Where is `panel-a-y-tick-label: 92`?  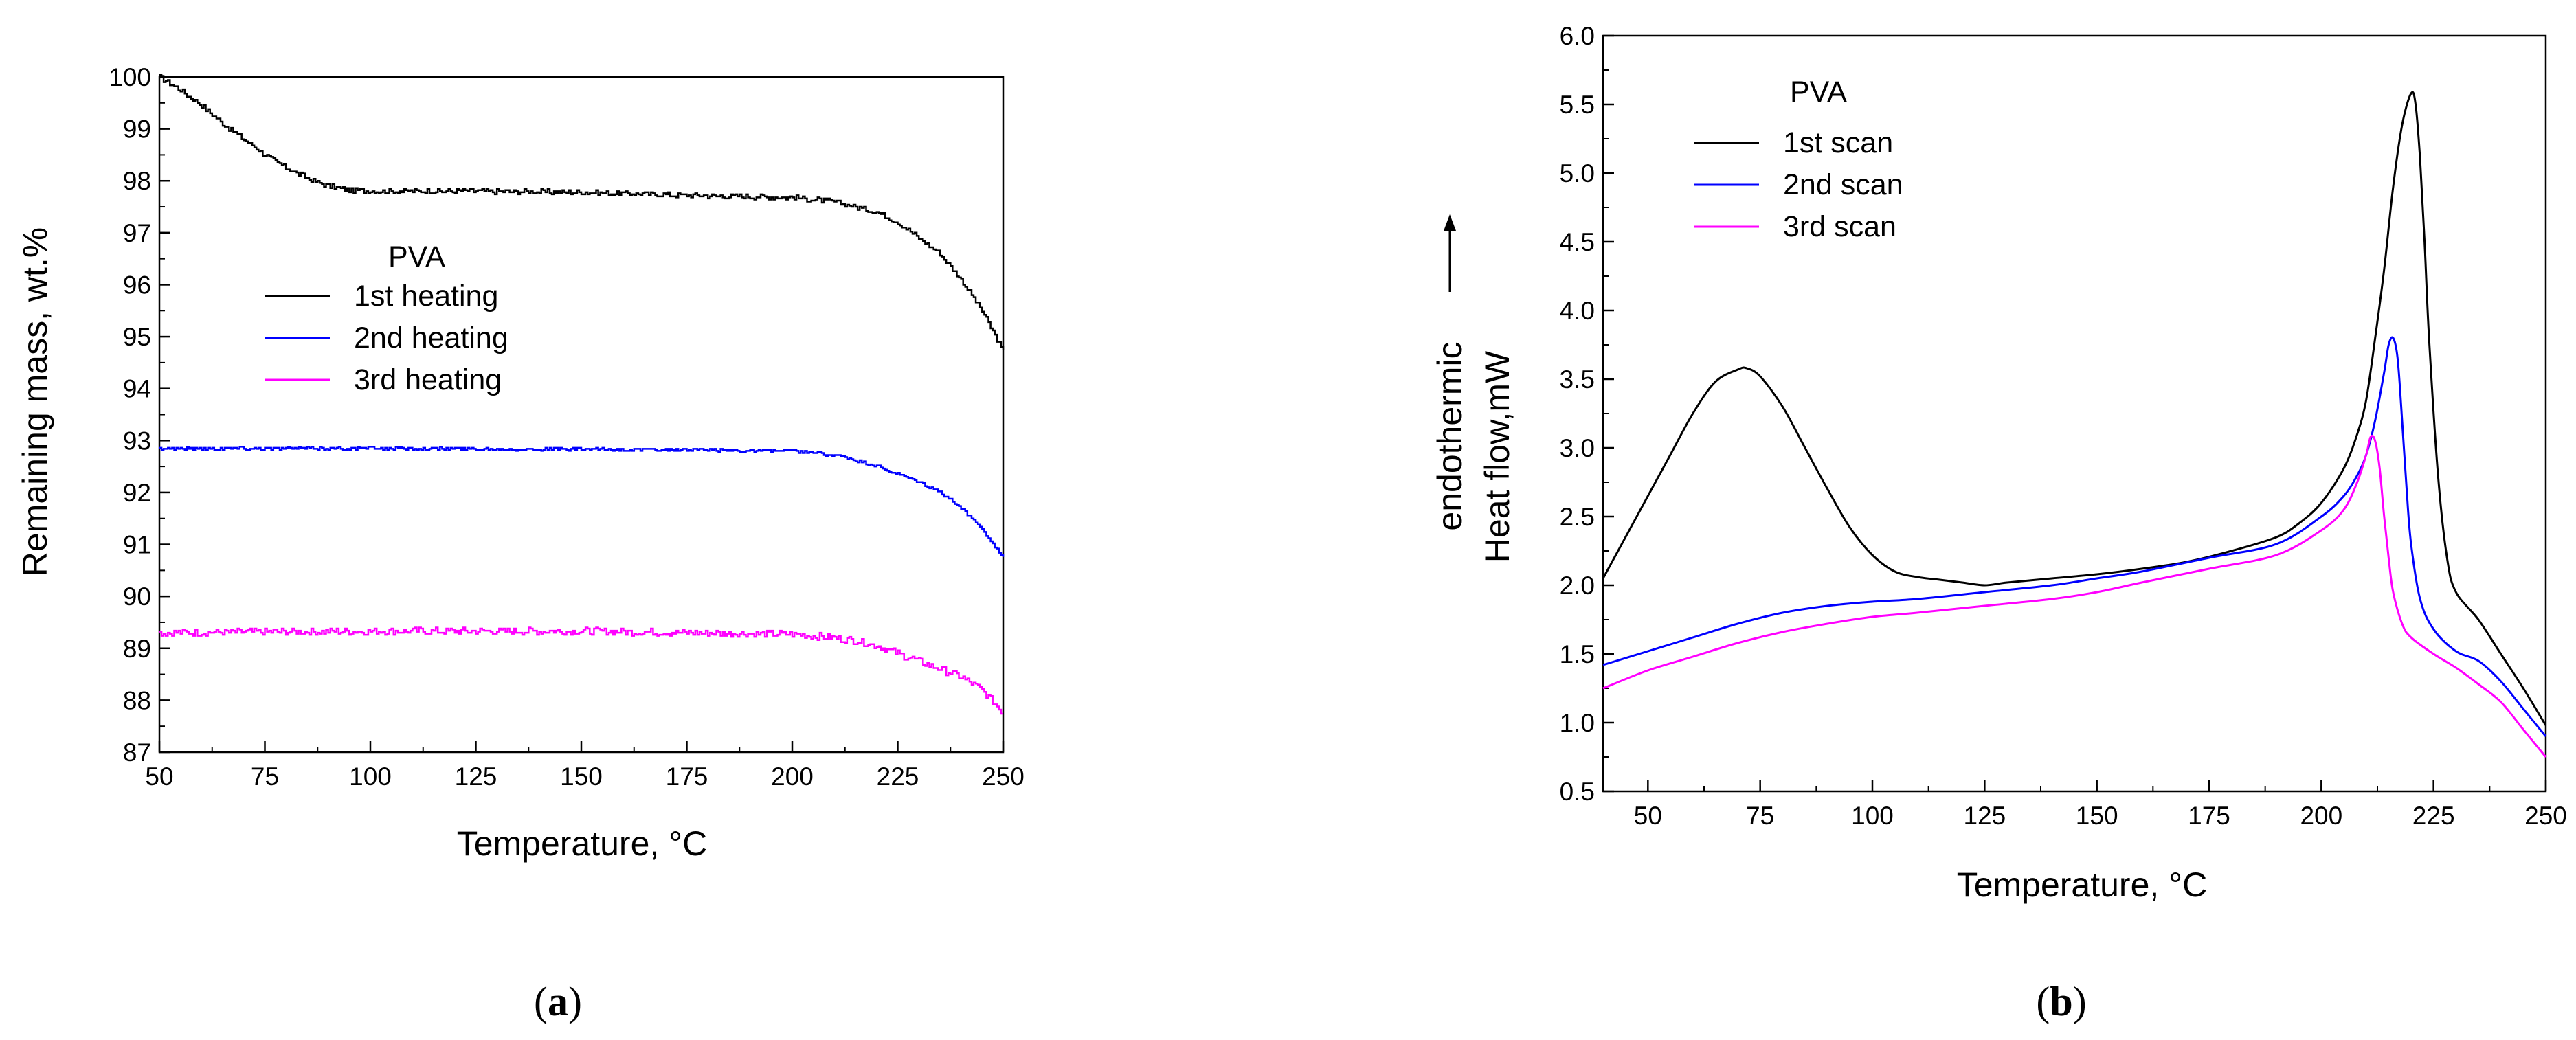 panel-a-y-tick-label: 92 is located at coordinates (137, 493).